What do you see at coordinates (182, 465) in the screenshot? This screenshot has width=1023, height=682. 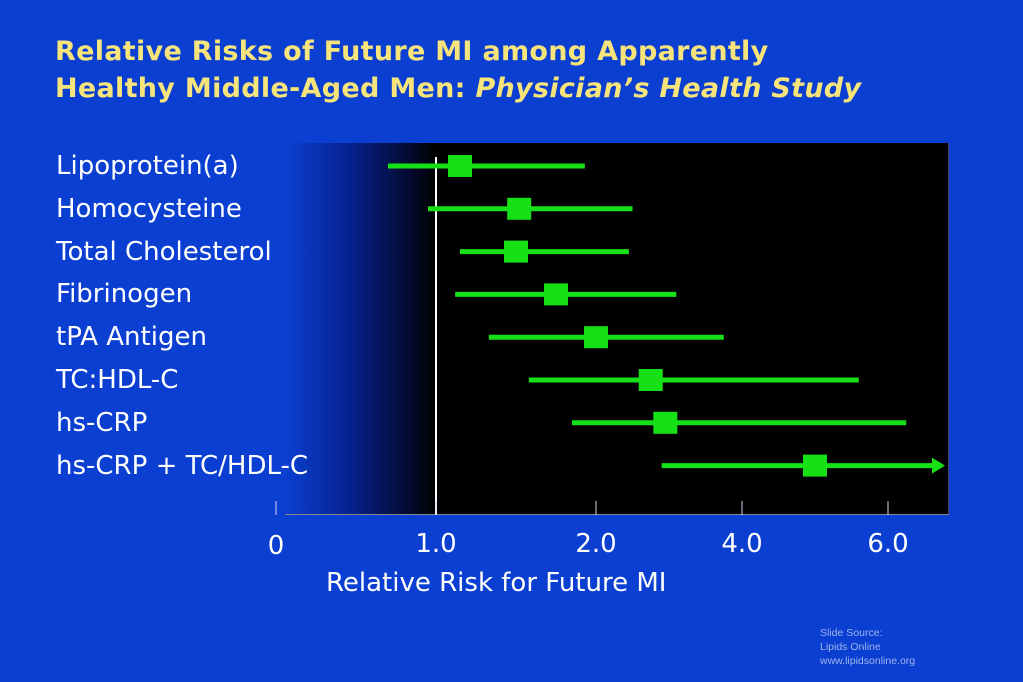 I see `row-label: hs-CRP + TC/HDL-C` at bounding box center [182, 465].